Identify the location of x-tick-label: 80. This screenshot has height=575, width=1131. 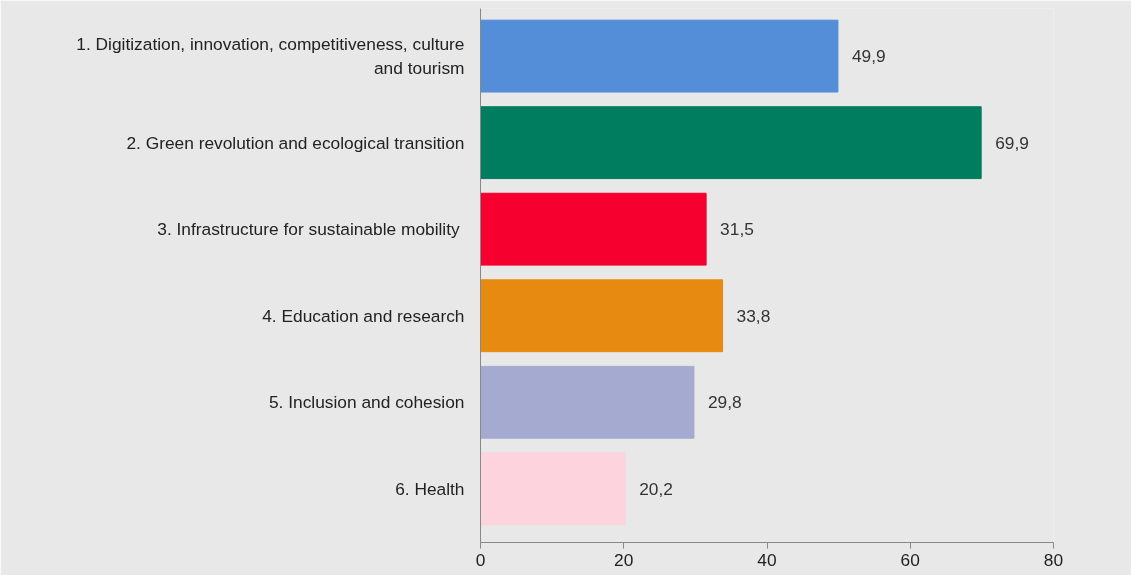
(1053, 559).